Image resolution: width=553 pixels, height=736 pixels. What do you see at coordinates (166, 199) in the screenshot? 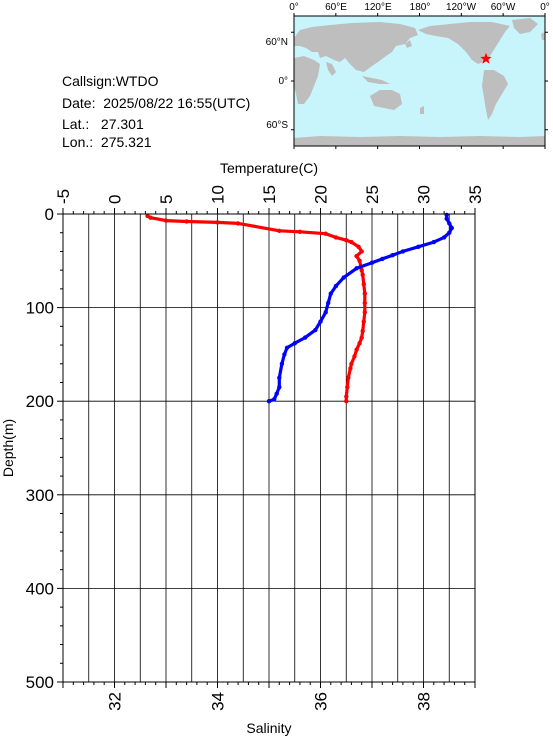
I see `top-tick-label: 5` at bounding box center [166, 199].